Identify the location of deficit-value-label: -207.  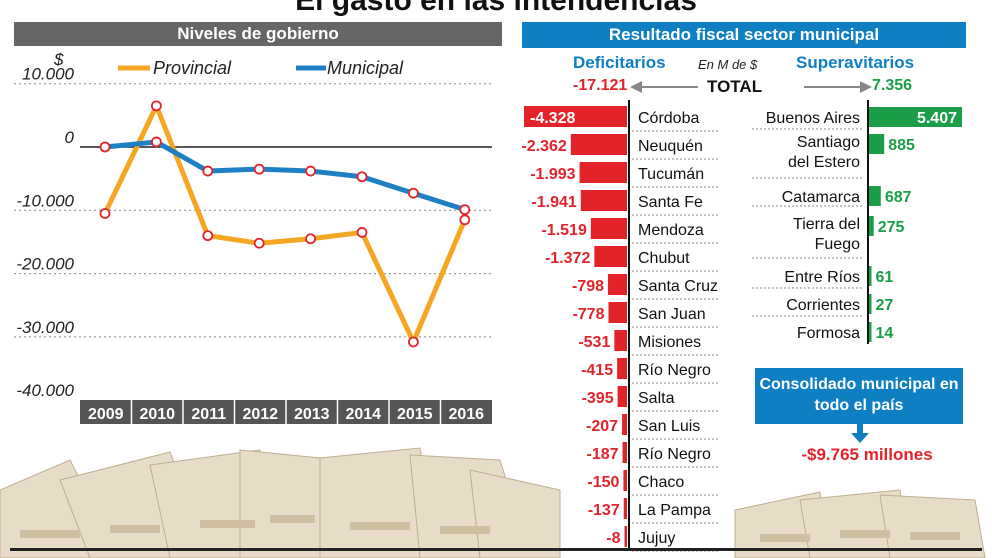
(602, 426).